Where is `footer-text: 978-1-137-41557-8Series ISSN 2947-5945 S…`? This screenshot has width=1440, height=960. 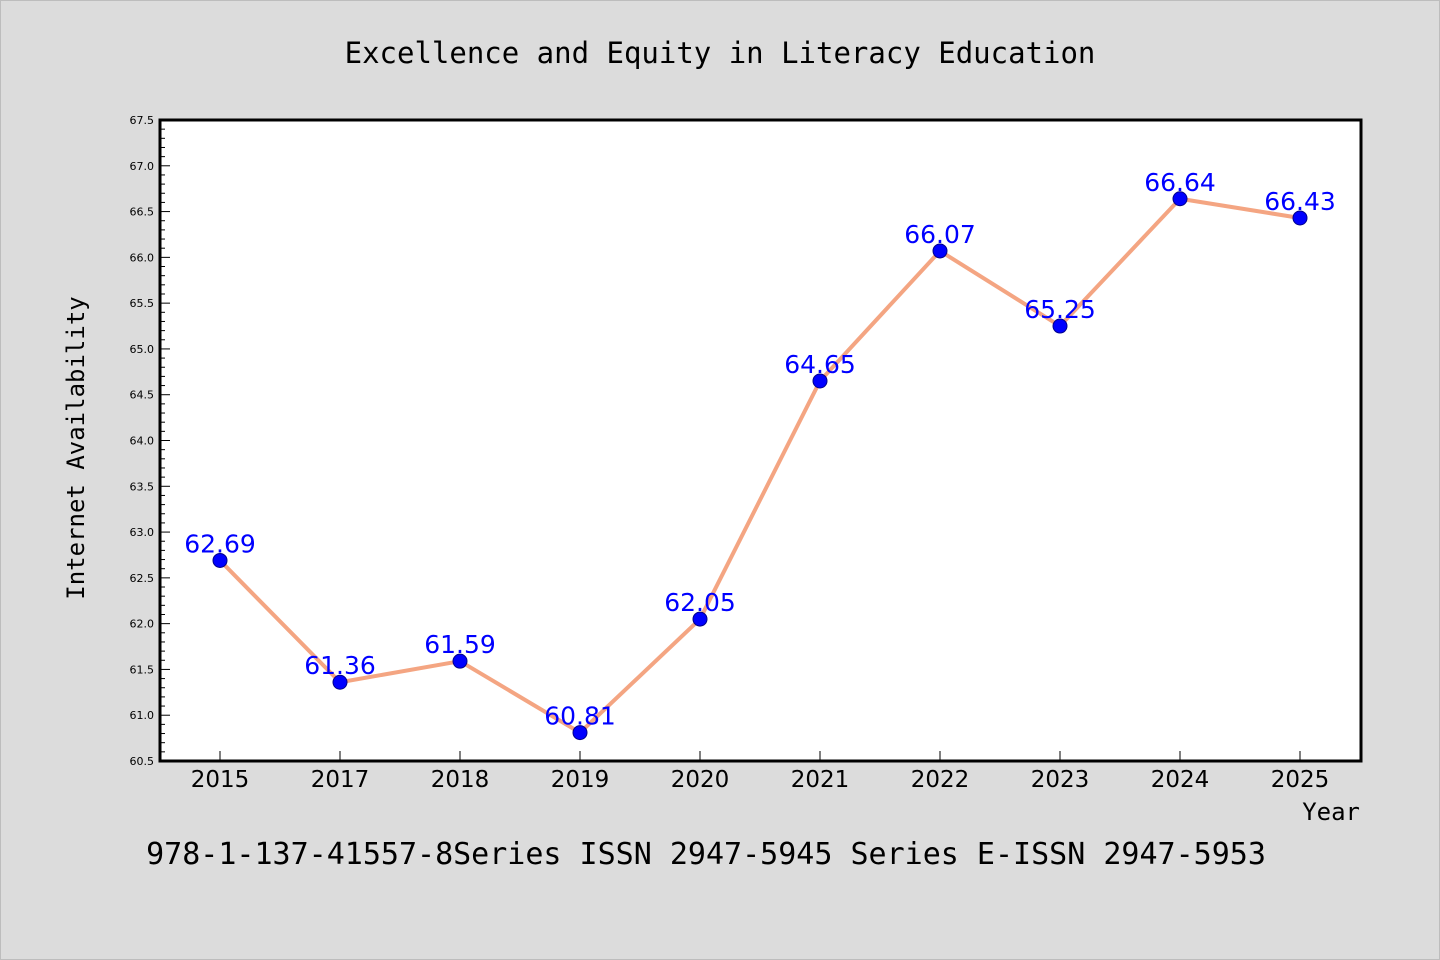 footer-text: 978-1-137-41557-8Series ISSN 2947-5945 S… is located at coordinates (706, 854).